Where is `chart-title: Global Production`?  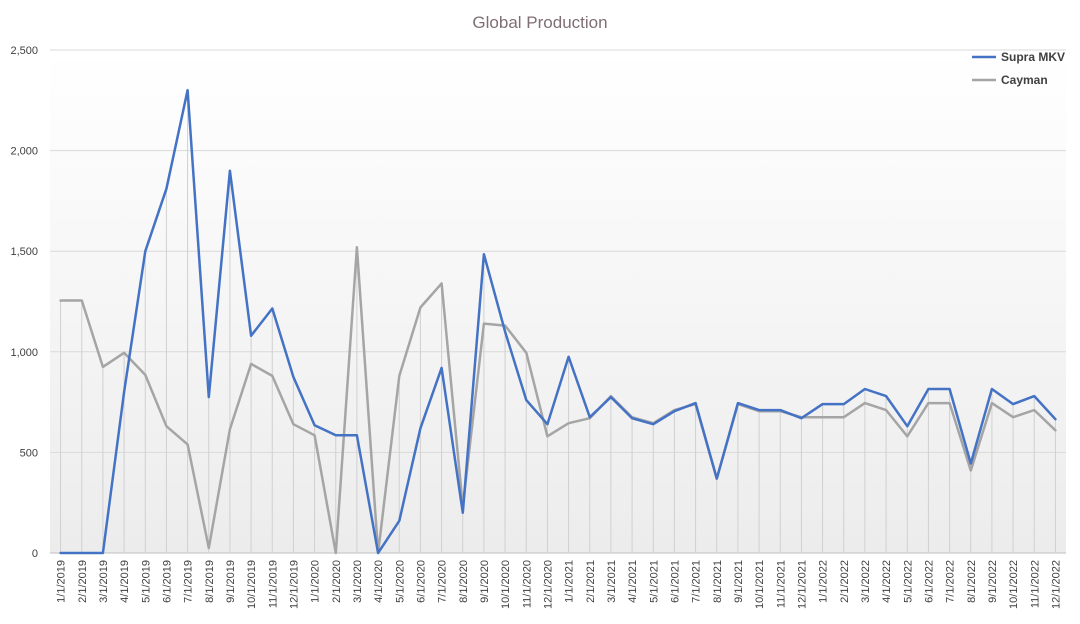
chart-title: Global Production is located at coordinates (539, 22).